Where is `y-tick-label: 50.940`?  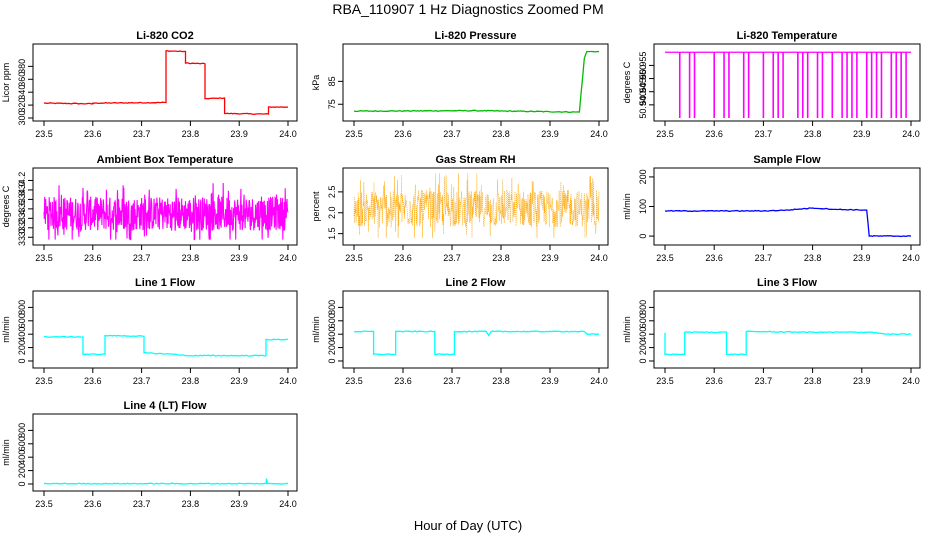
y-tick-label: 50.940 is located at coordinates (643, 105).